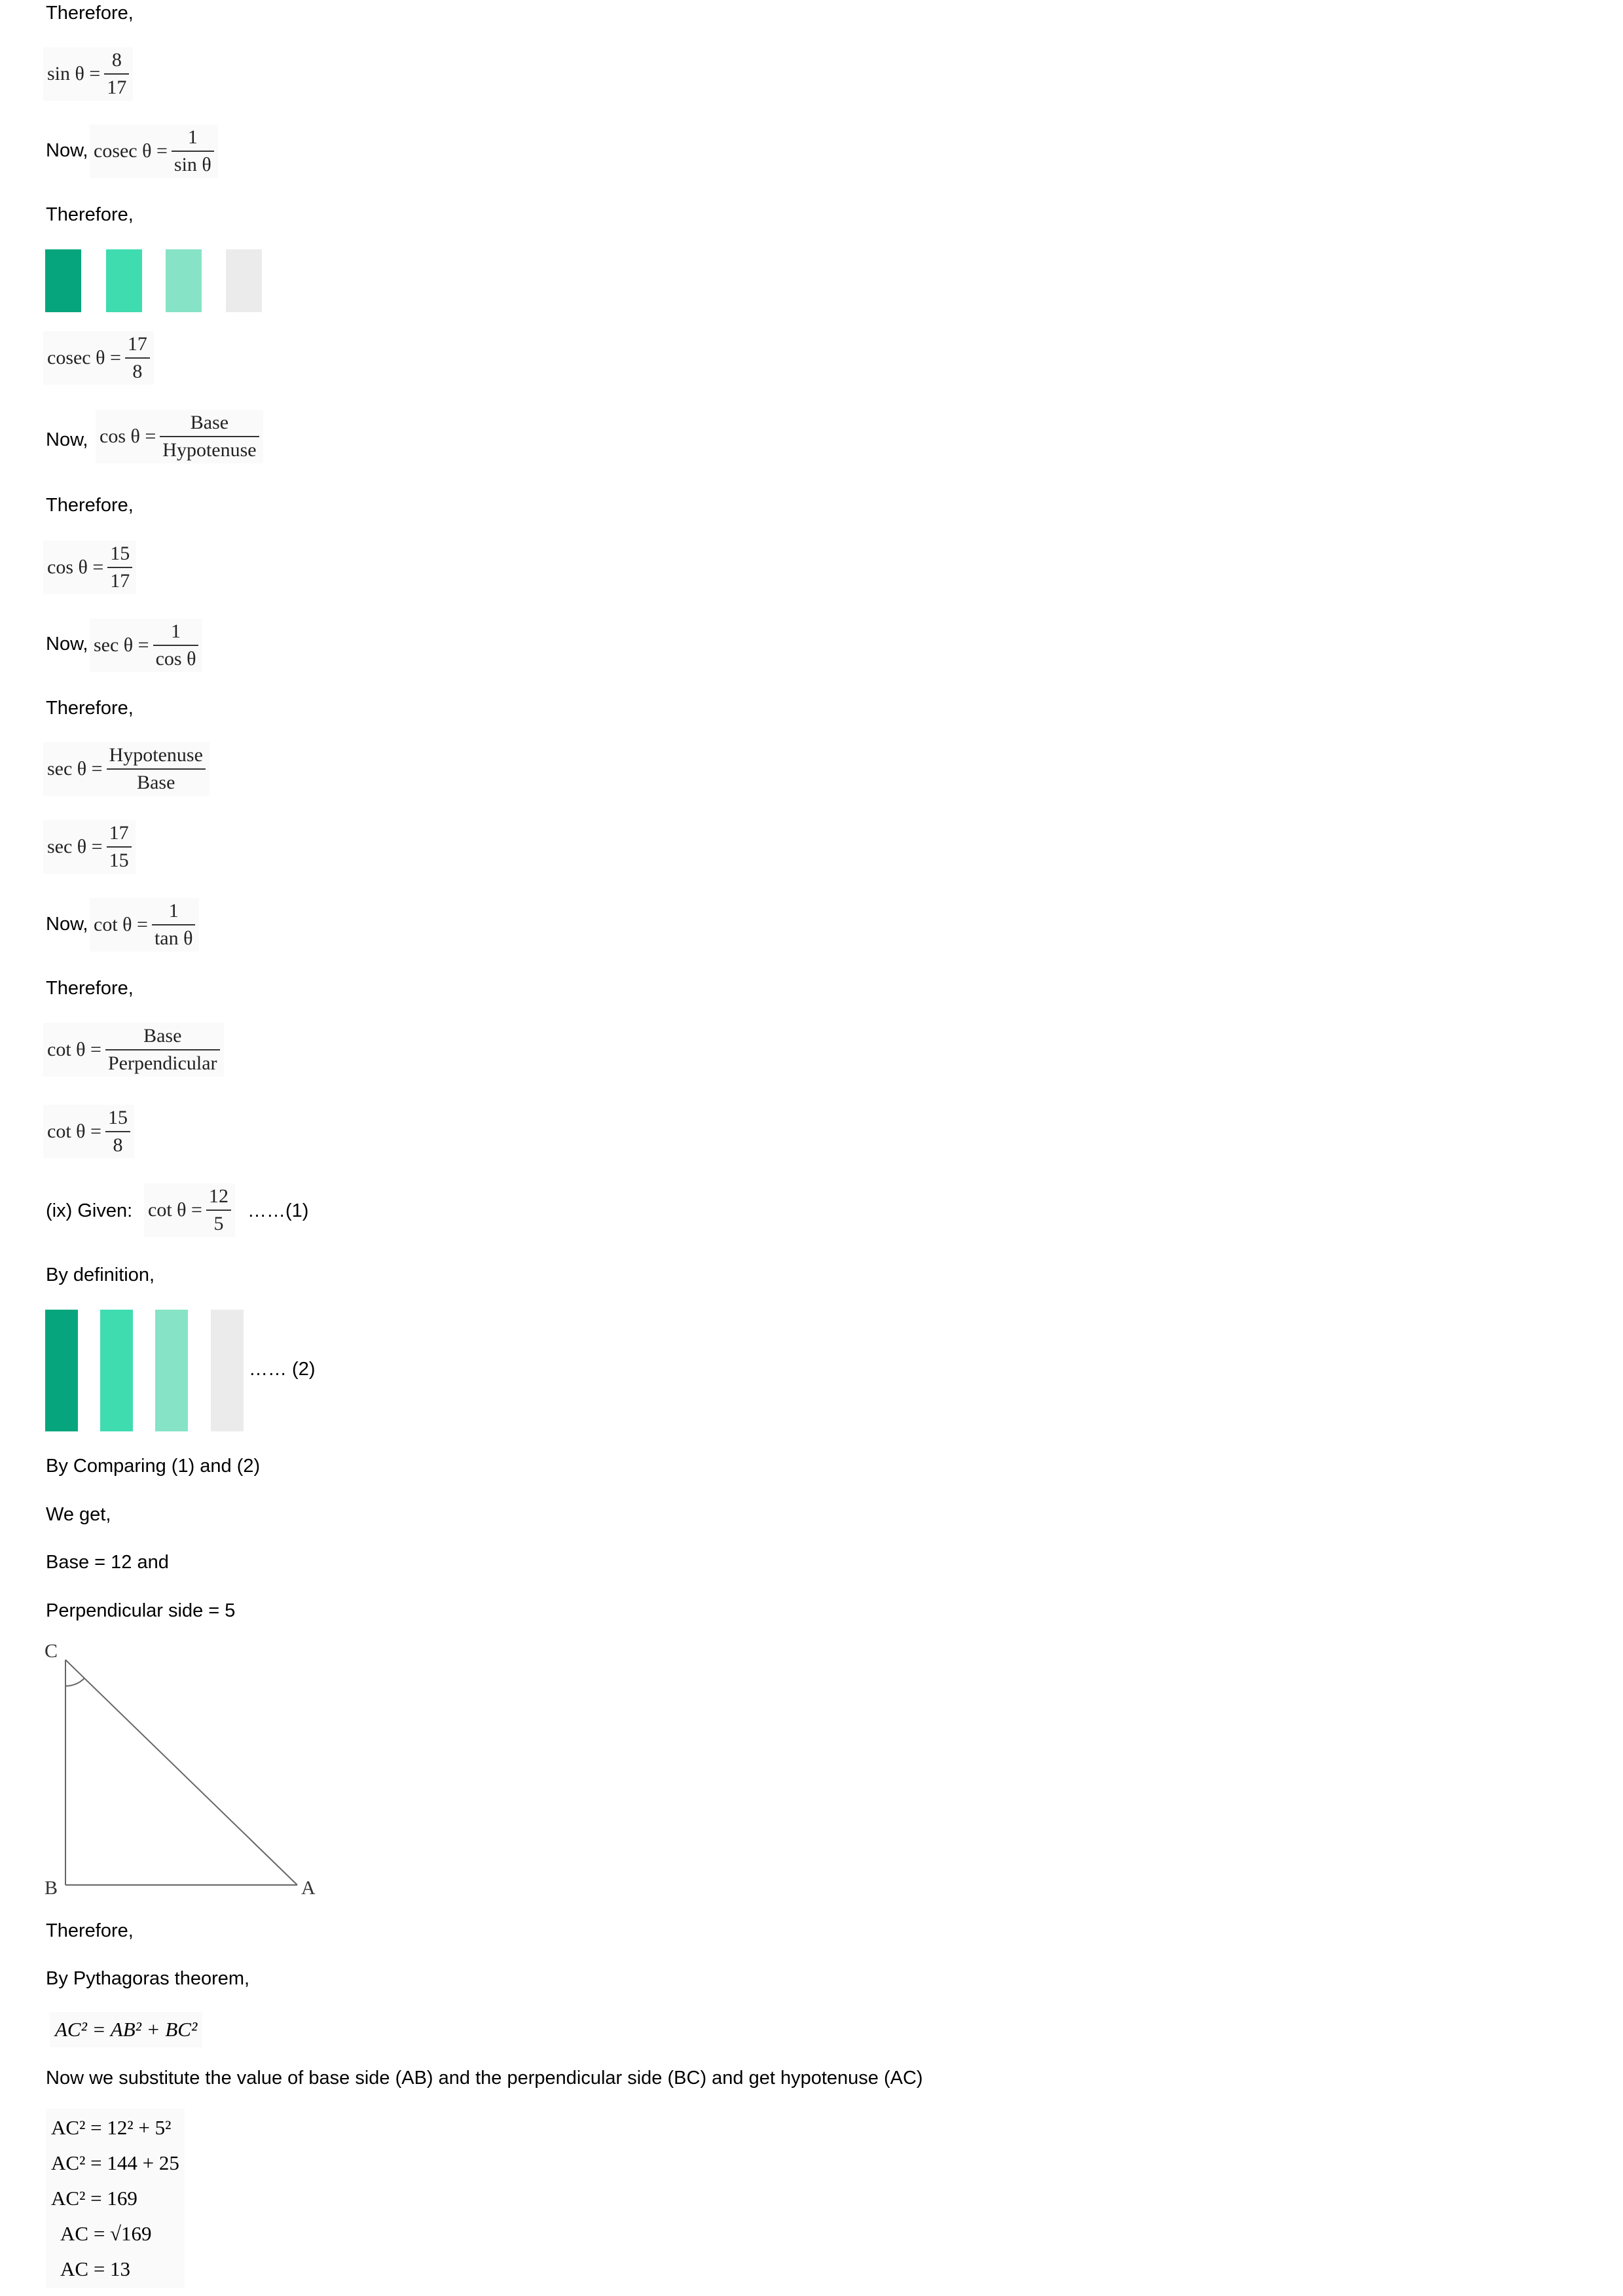  I want to click on equation-cosec-definition: cosec θ = 1 sin θ, so click(154, 151).